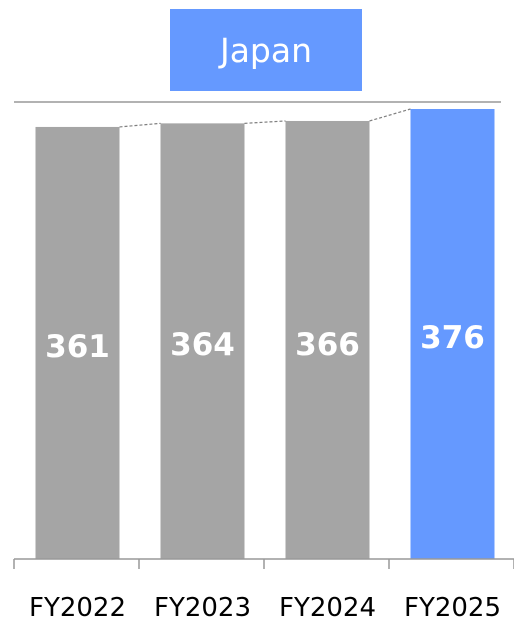 Image resolution: width=514 pixels, height=621 pixels. I want to click on bar-value-label-FY2024: 366, so click(327, 345).